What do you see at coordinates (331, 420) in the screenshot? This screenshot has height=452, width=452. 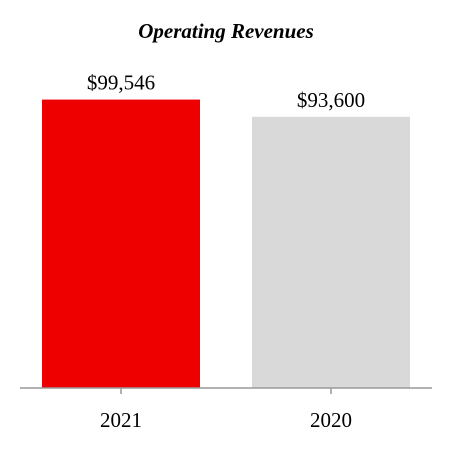 I see `x-tick-label-2020: 2020` at bounding box center [331, 420].